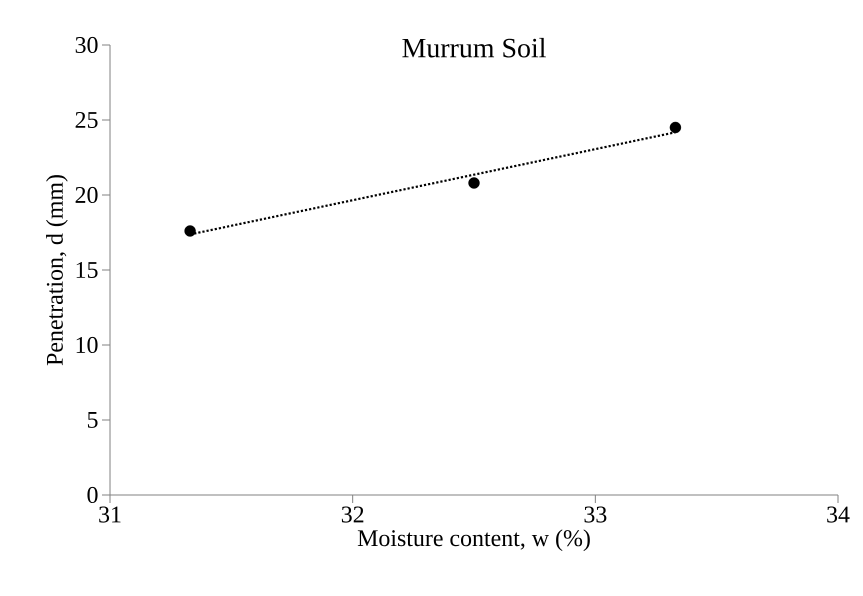 The height and width of the screenshot is (596, 863). I want to click on y-tick-label: 5, so click(93, 420).